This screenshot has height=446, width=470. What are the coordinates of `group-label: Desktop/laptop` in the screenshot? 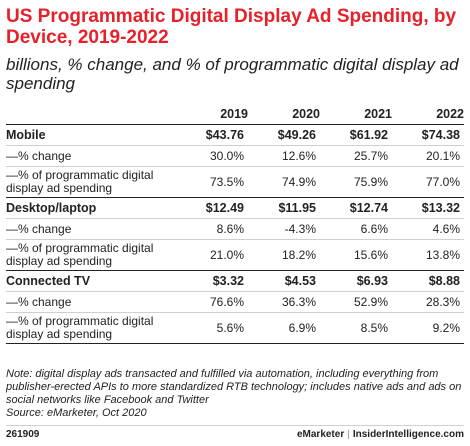 It's located at (91, 208).